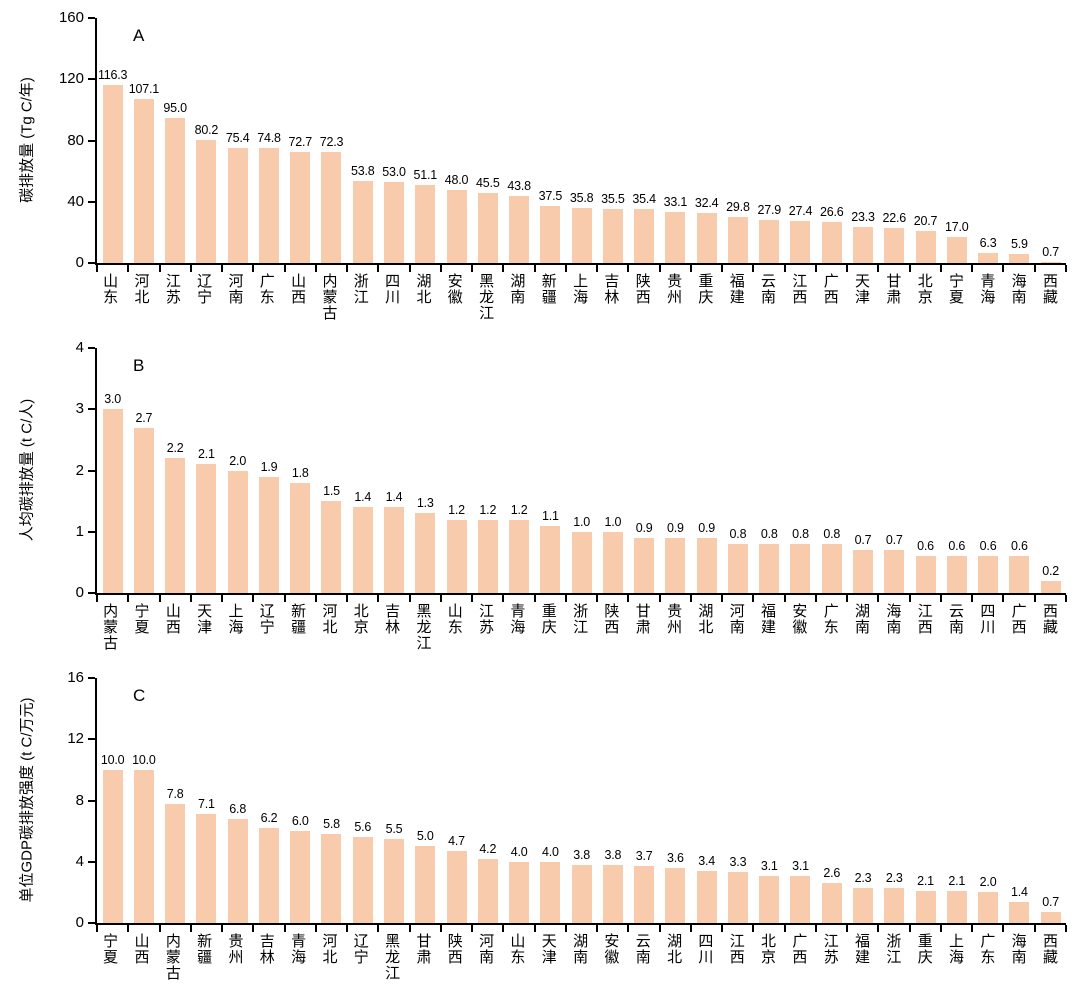 This screenshot has height=994, width=1080. I want to click on x-category-label: 广 西, so click(831, 290).